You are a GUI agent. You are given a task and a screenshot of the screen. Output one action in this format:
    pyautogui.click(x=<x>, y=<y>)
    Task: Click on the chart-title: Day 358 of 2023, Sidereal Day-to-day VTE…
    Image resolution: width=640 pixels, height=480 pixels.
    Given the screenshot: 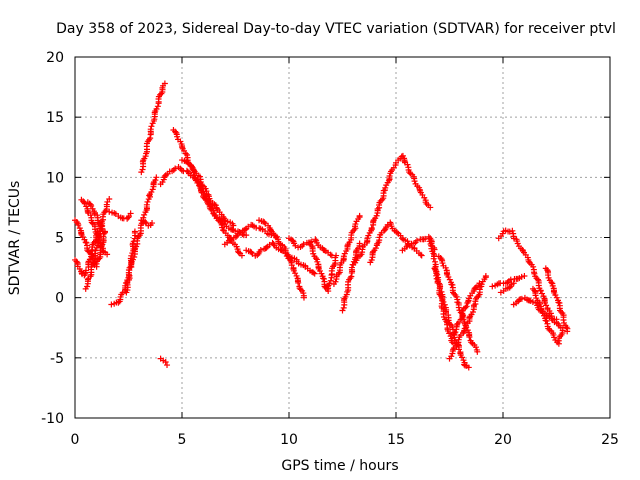 What is the action you would take?
    pyautogui.click(x=336, y=29)
    